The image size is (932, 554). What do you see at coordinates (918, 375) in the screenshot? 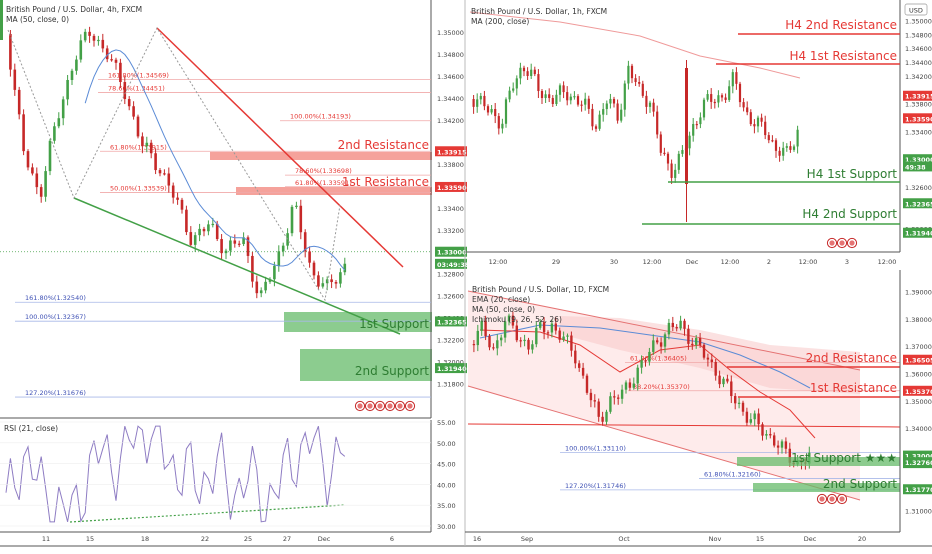
I see `y-tick-label: 1.36000` at bounding box center [918, 375].